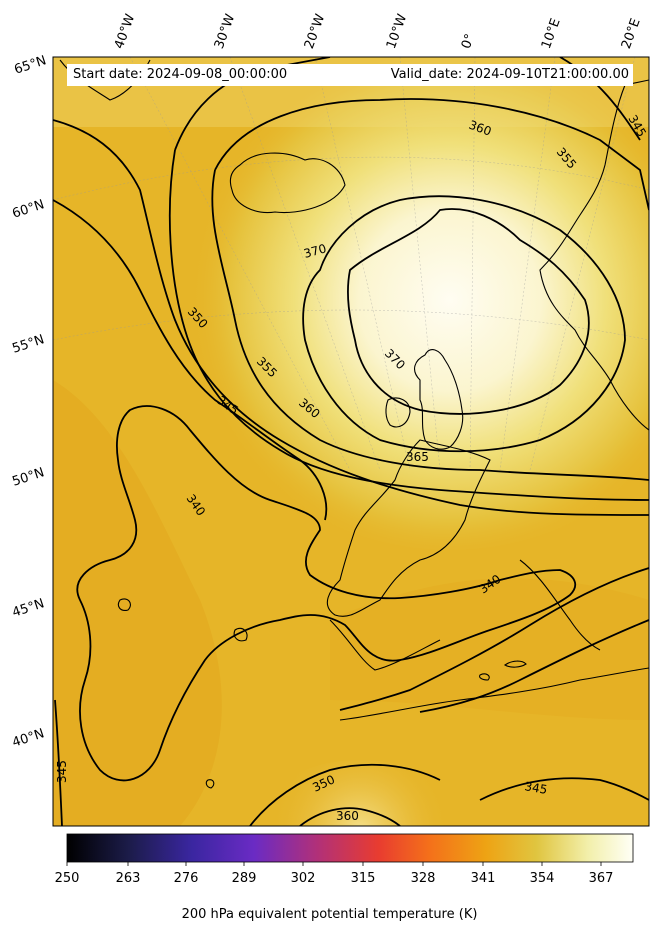  I want to click on contour-345-west, so click(58, 762).